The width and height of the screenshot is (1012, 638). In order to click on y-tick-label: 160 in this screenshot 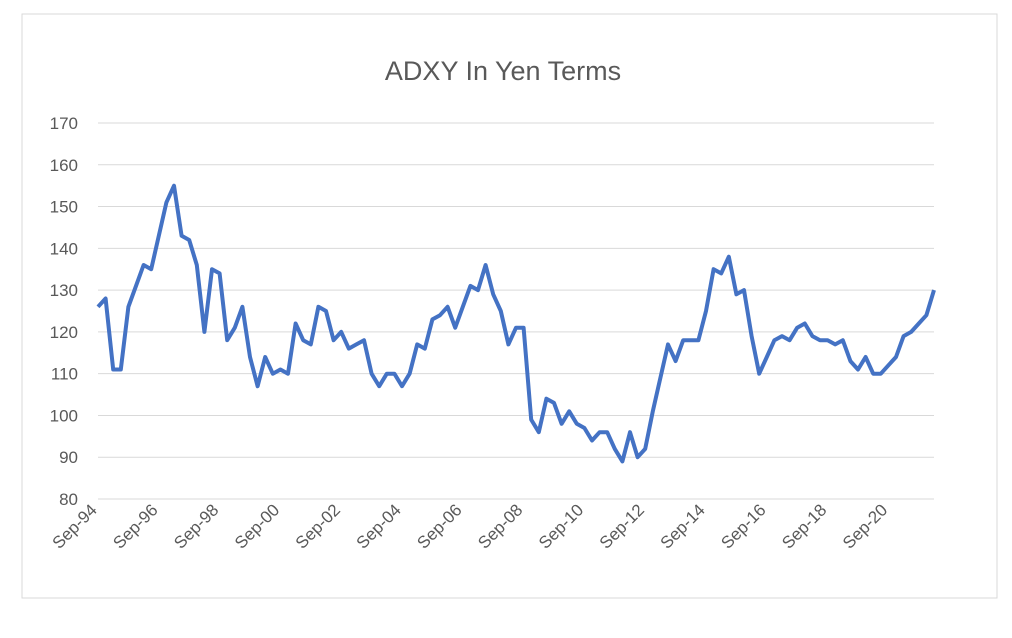, I will do `click(64, 165)`.